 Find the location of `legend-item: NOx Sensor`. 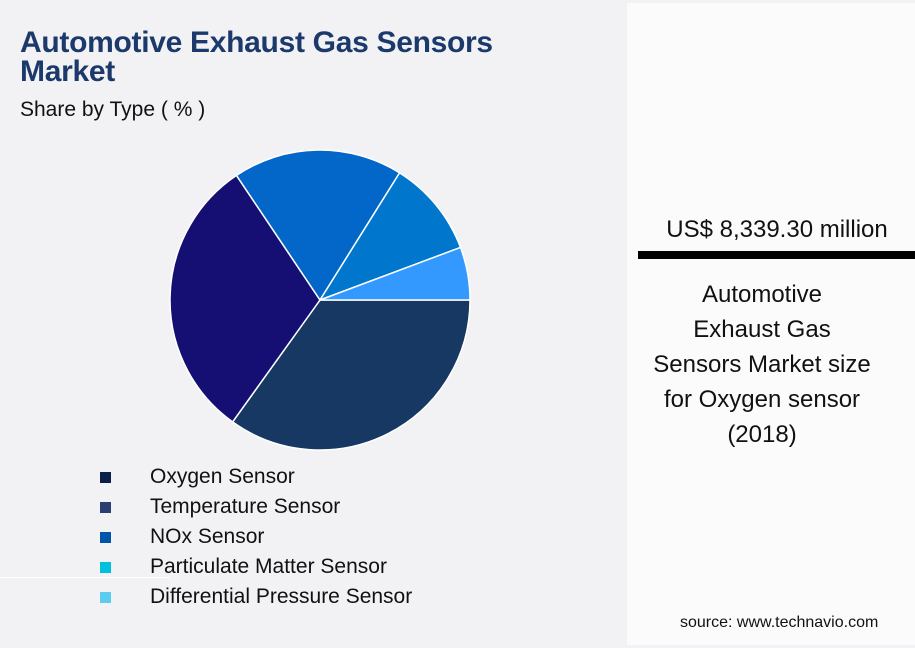

legend-item: NOx Sensor is located at coordinates (256, 537).